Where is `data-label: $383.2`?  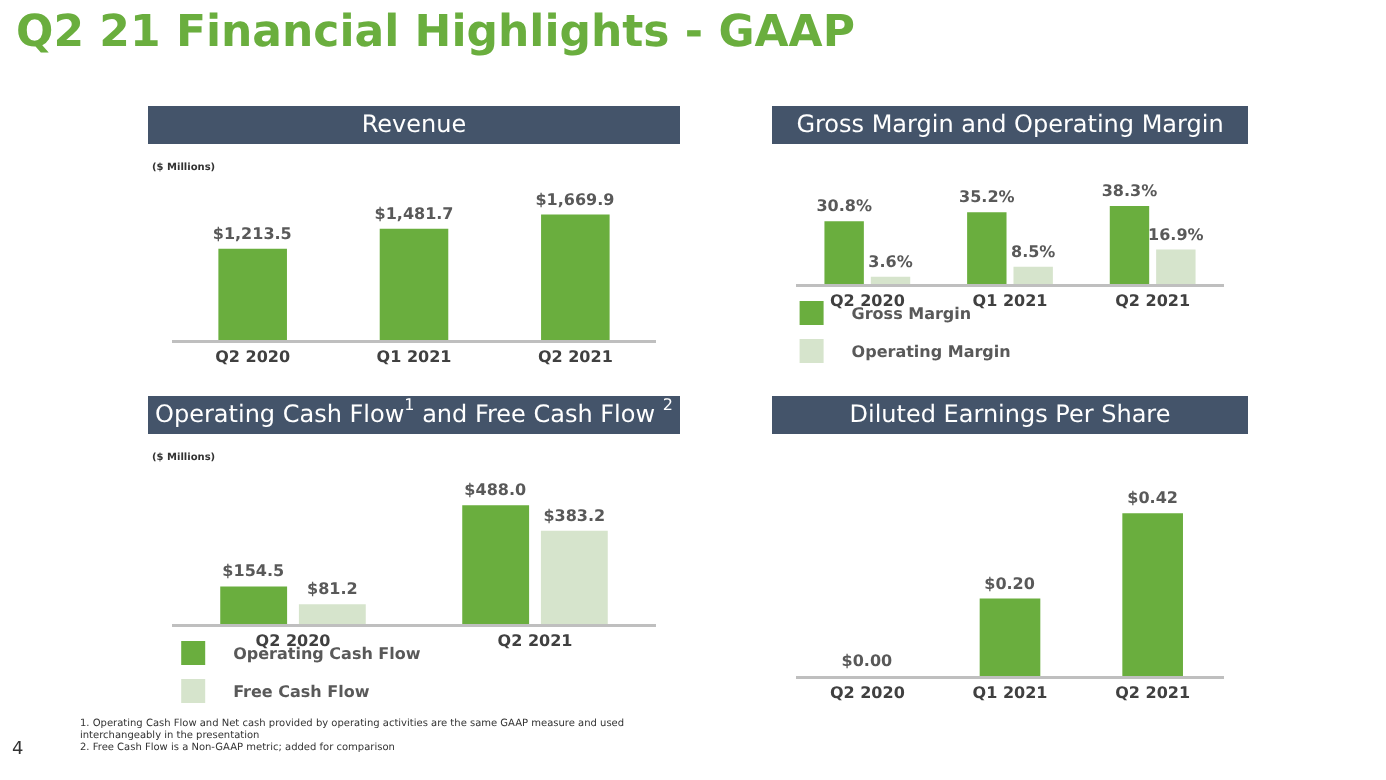 data-label: $383.2 is located at coordinates (574, 515).